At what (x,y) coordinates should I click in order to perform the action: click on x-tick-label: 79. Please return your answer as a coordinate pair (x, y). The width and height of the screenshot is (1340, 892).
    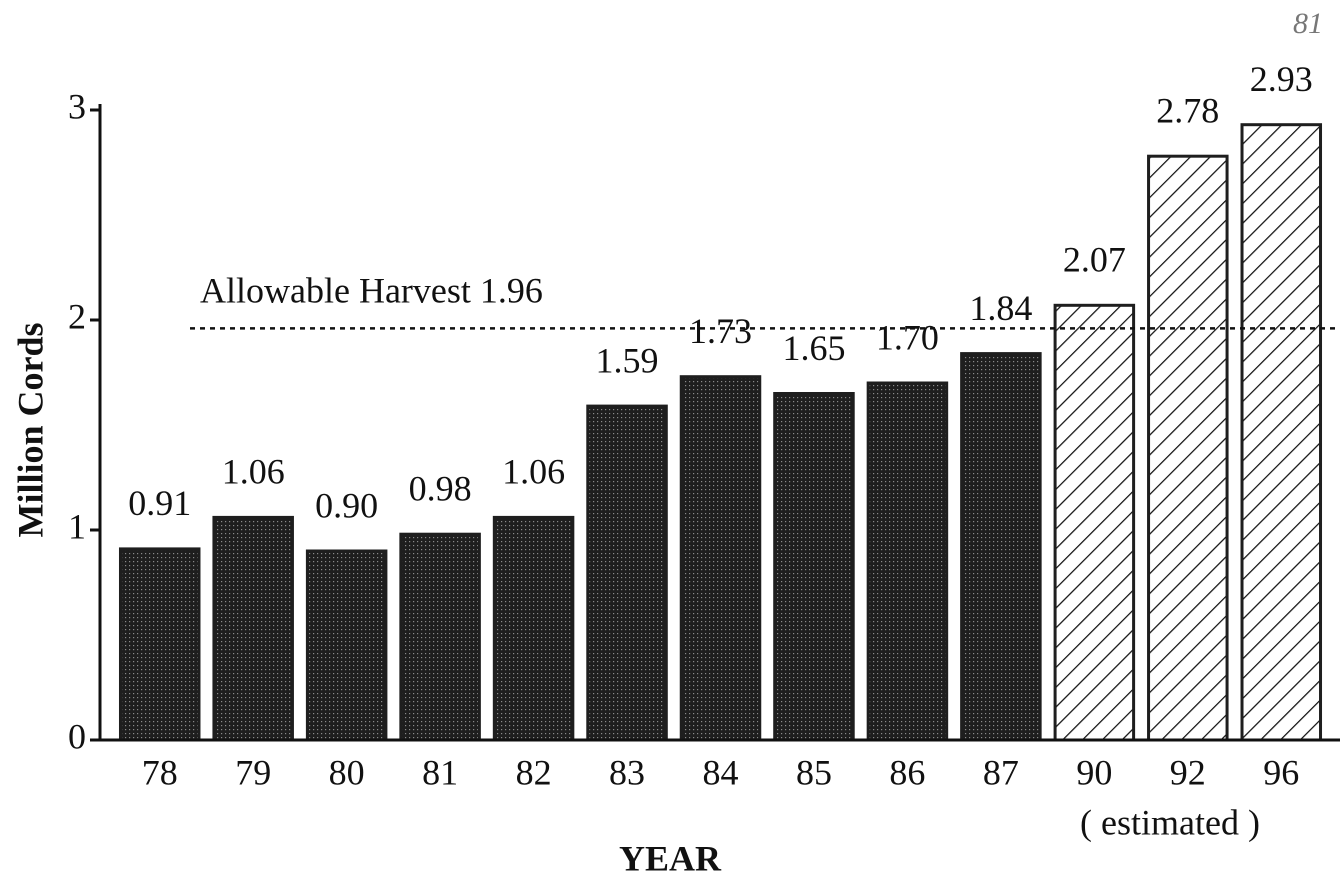
    Looking at the image, I should click on (253, 772).